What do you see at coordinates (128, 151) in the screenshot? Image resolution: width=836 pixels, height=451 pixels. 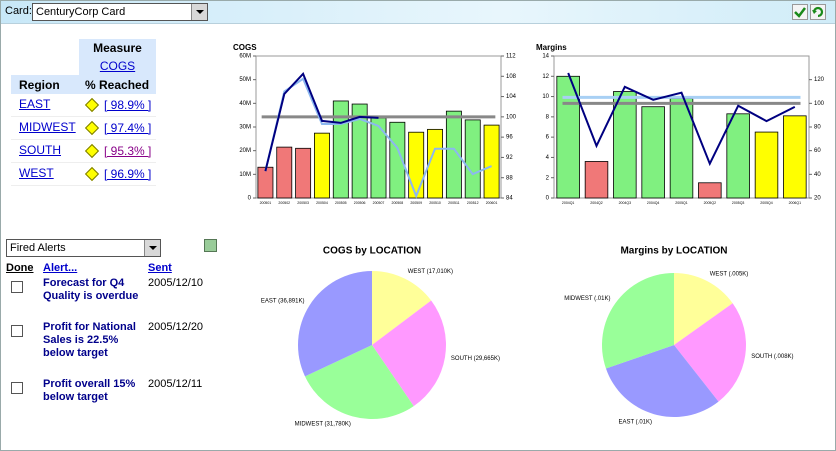 I see `reached-link: [ 95.3% ]` at bounding box center [128, 151].